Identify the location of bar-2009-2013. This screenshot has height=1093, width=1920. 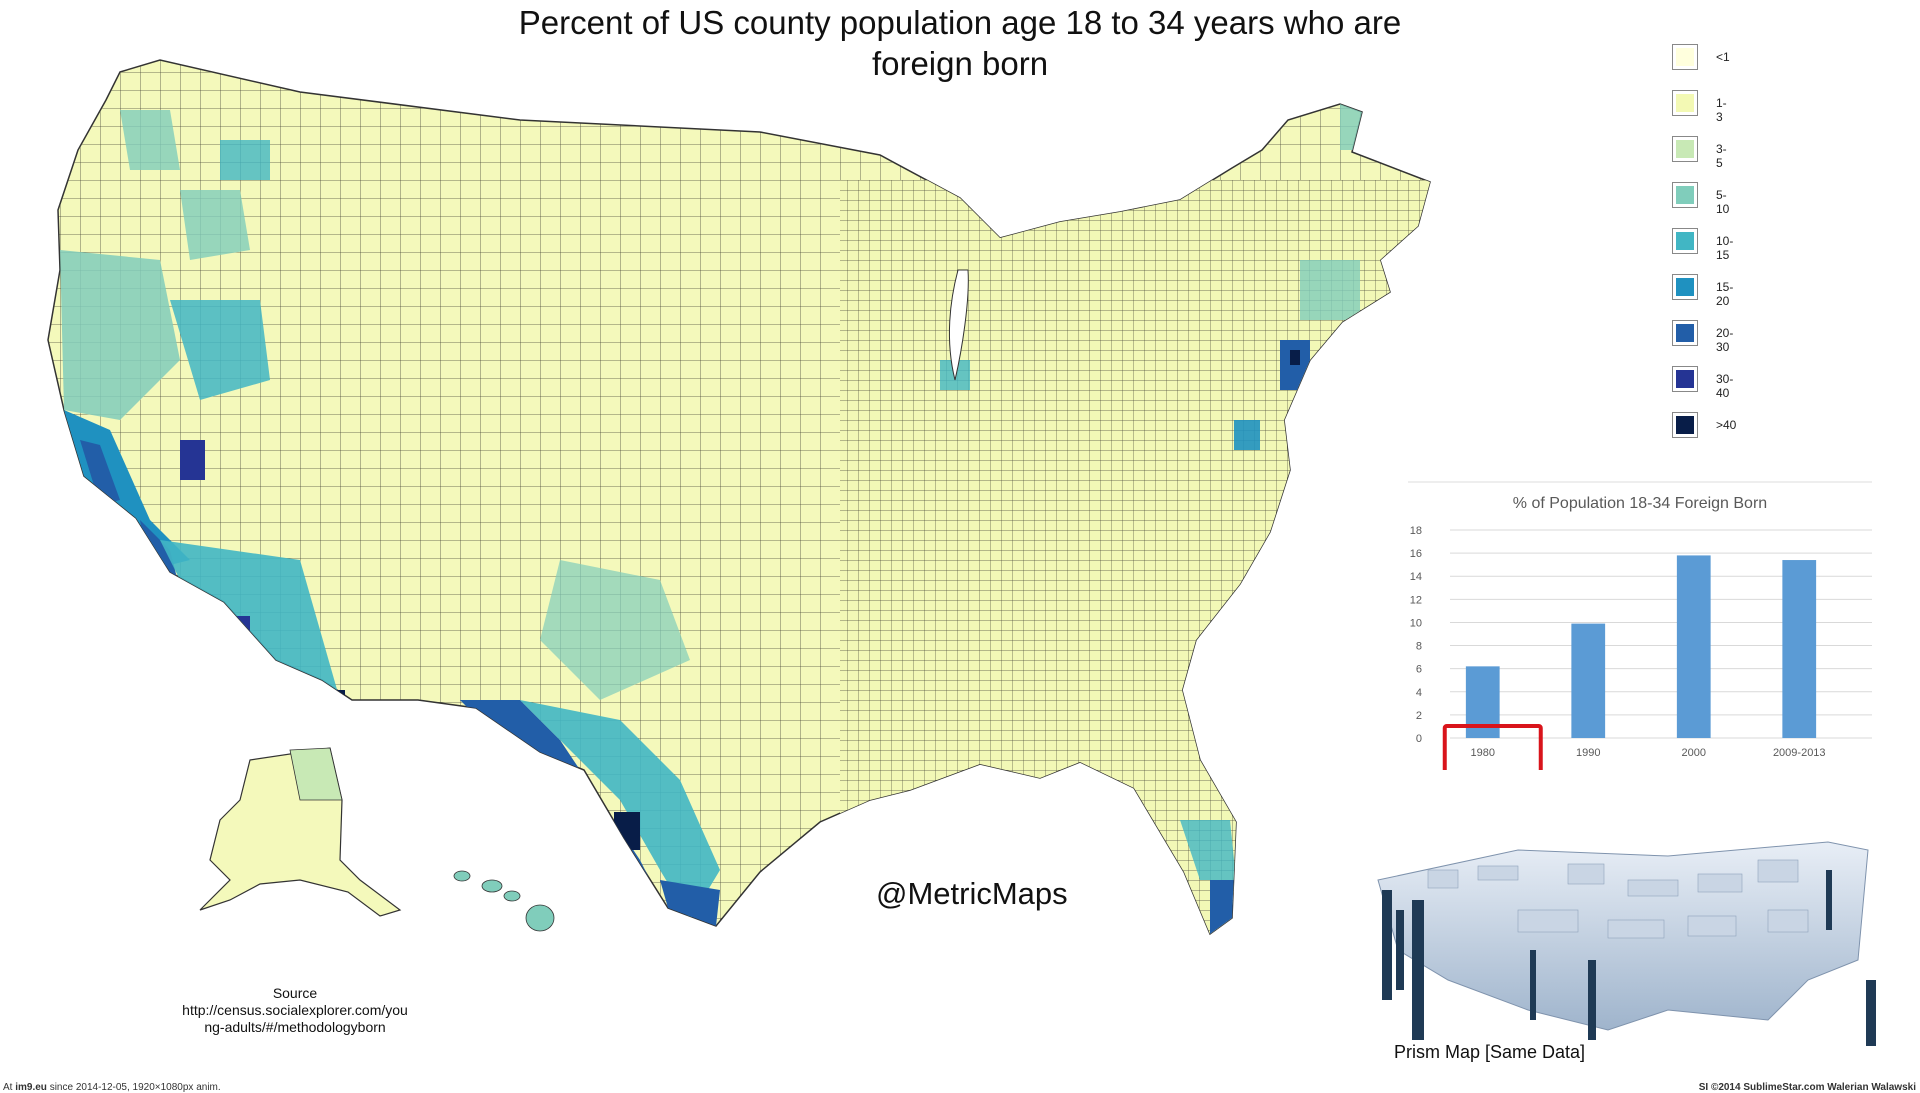
(1799, 649).